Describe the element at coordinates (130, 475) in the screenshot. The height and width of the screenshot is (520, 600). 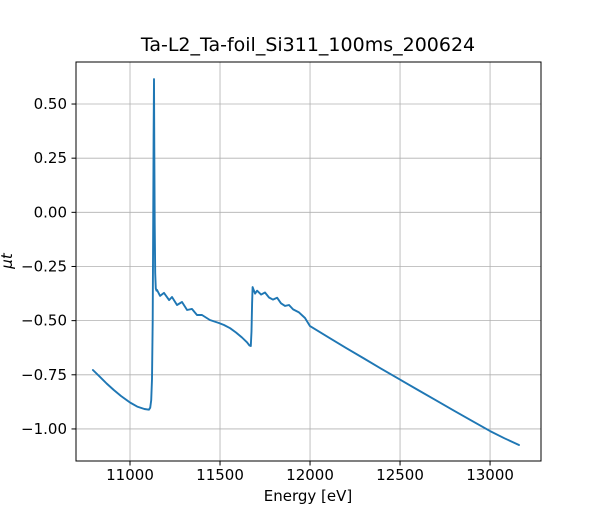
I see `x-tick-label: 11000` at that location.